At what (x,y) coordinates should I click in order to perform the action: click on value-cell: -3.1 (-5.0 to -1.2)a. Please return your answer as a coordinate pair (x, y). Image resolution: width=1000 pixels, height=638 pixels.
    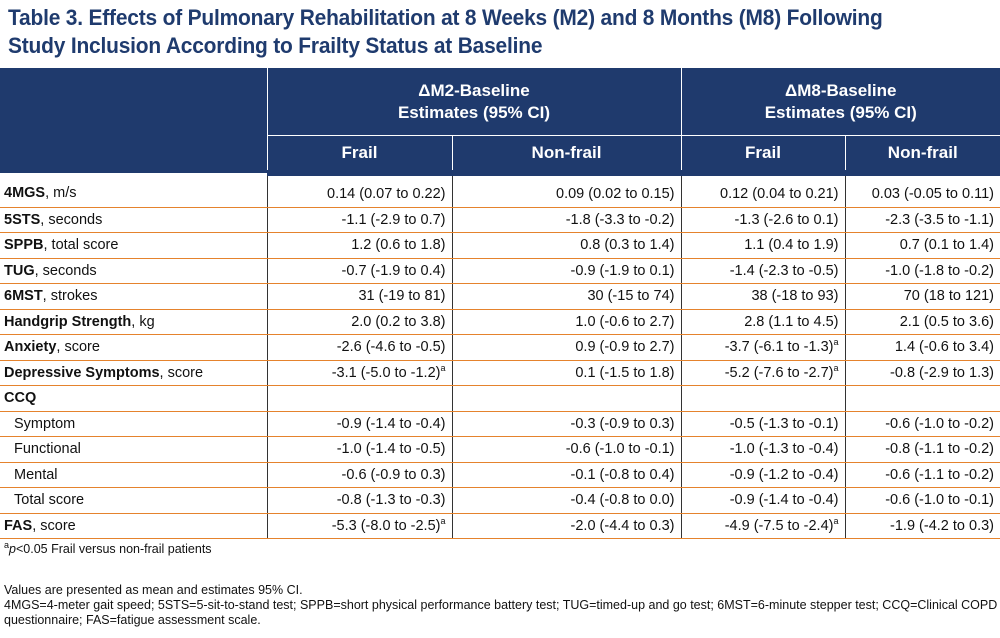
    Looking at the image, I should click on (359, 373).